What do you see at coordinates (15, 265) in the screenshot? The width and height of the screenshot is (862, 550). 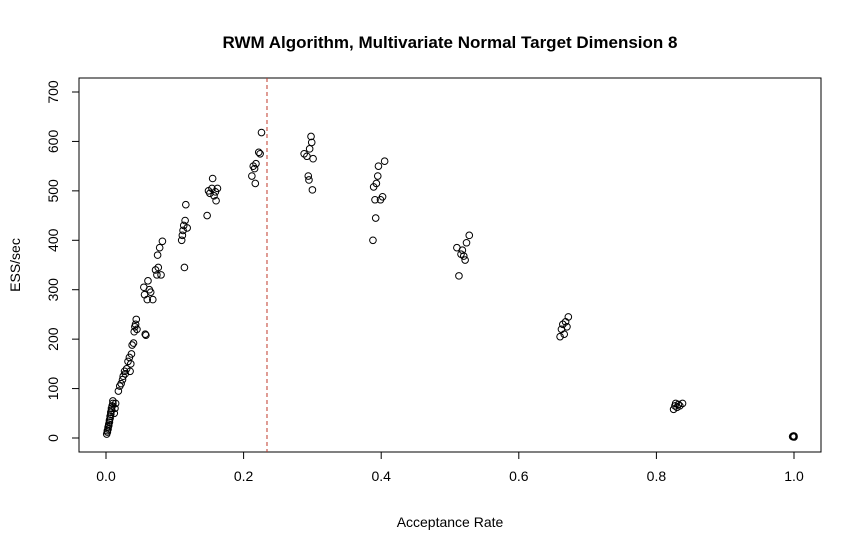 I see `y-axis-label: ESS/sec` at bounding box center [15, 265].